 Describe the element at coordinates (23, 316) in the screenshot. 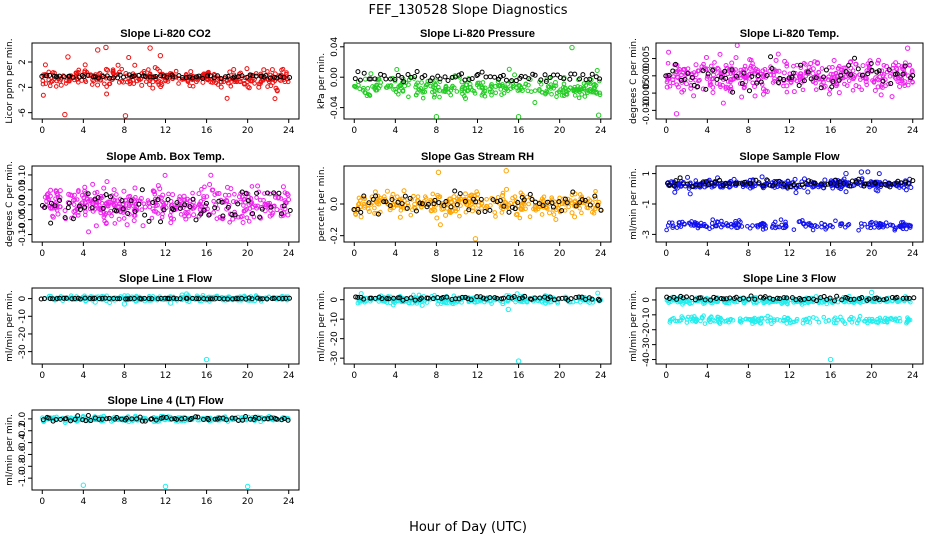

I see `y-tick-label: -10` at that location.